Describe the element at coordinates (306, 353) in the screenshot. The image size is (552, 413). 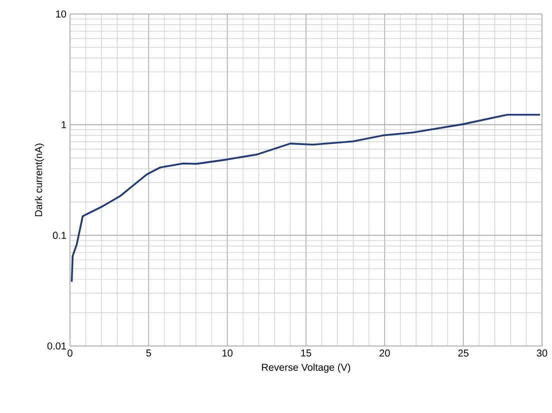
I see `x-tick-label: 15` at that location.